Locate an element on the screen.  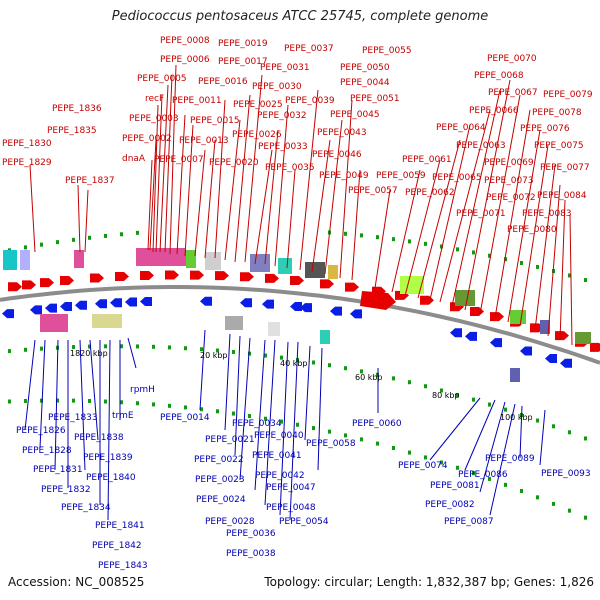
accession-label: Accession: NC_008525 is located at coordinates (76, 582).